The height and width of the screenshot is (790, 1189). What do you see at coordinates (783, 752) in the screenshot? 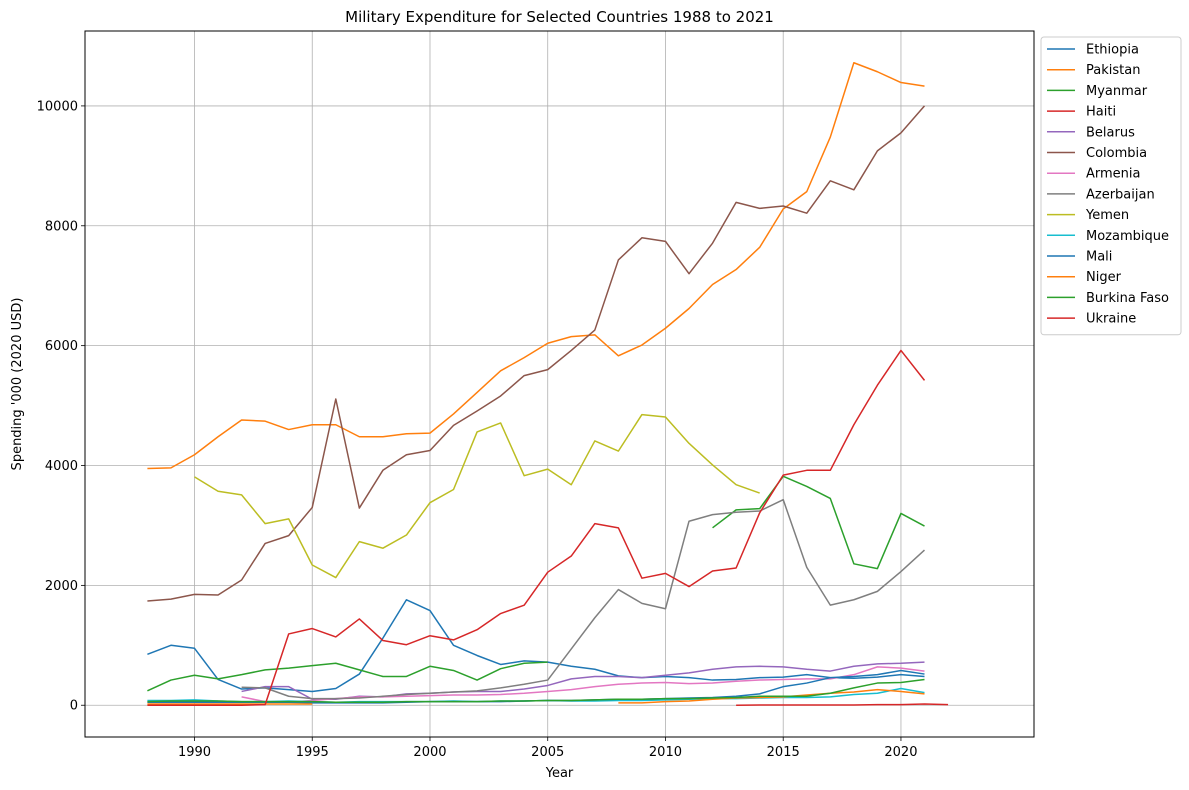
I see `x-tick-label: 2015` at bounding box center [783, 752].